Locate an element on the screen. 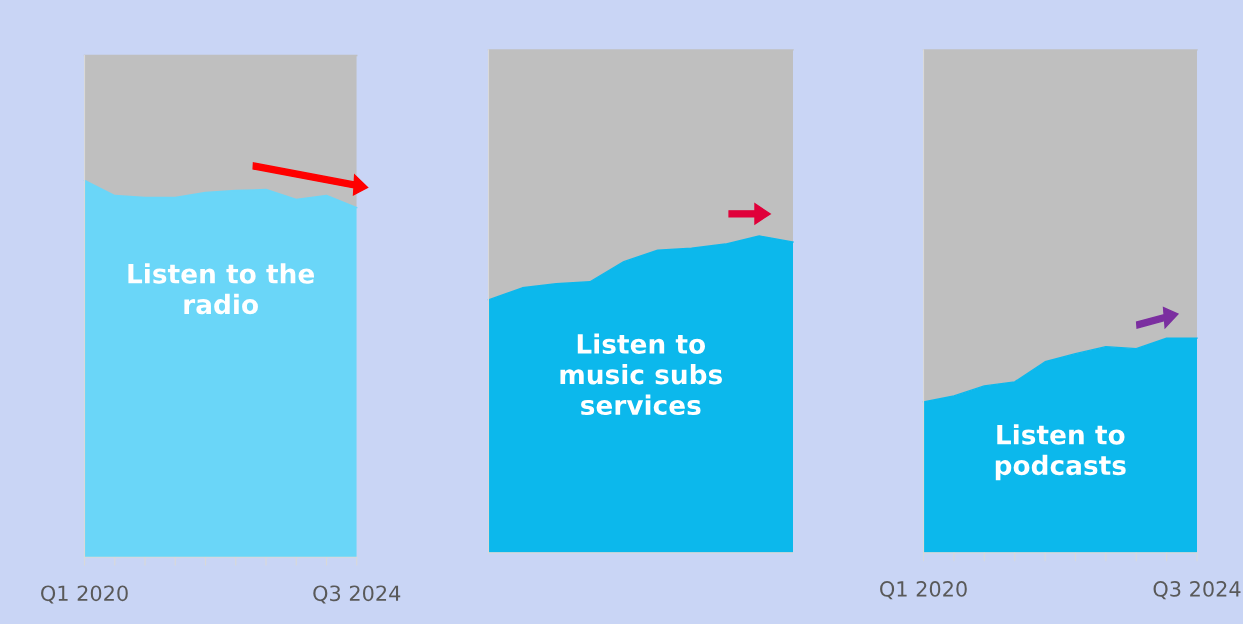 The width and height of the screenshot is (1243, 624). annotation: Listen to the radio is located at coordinates (221, 289).